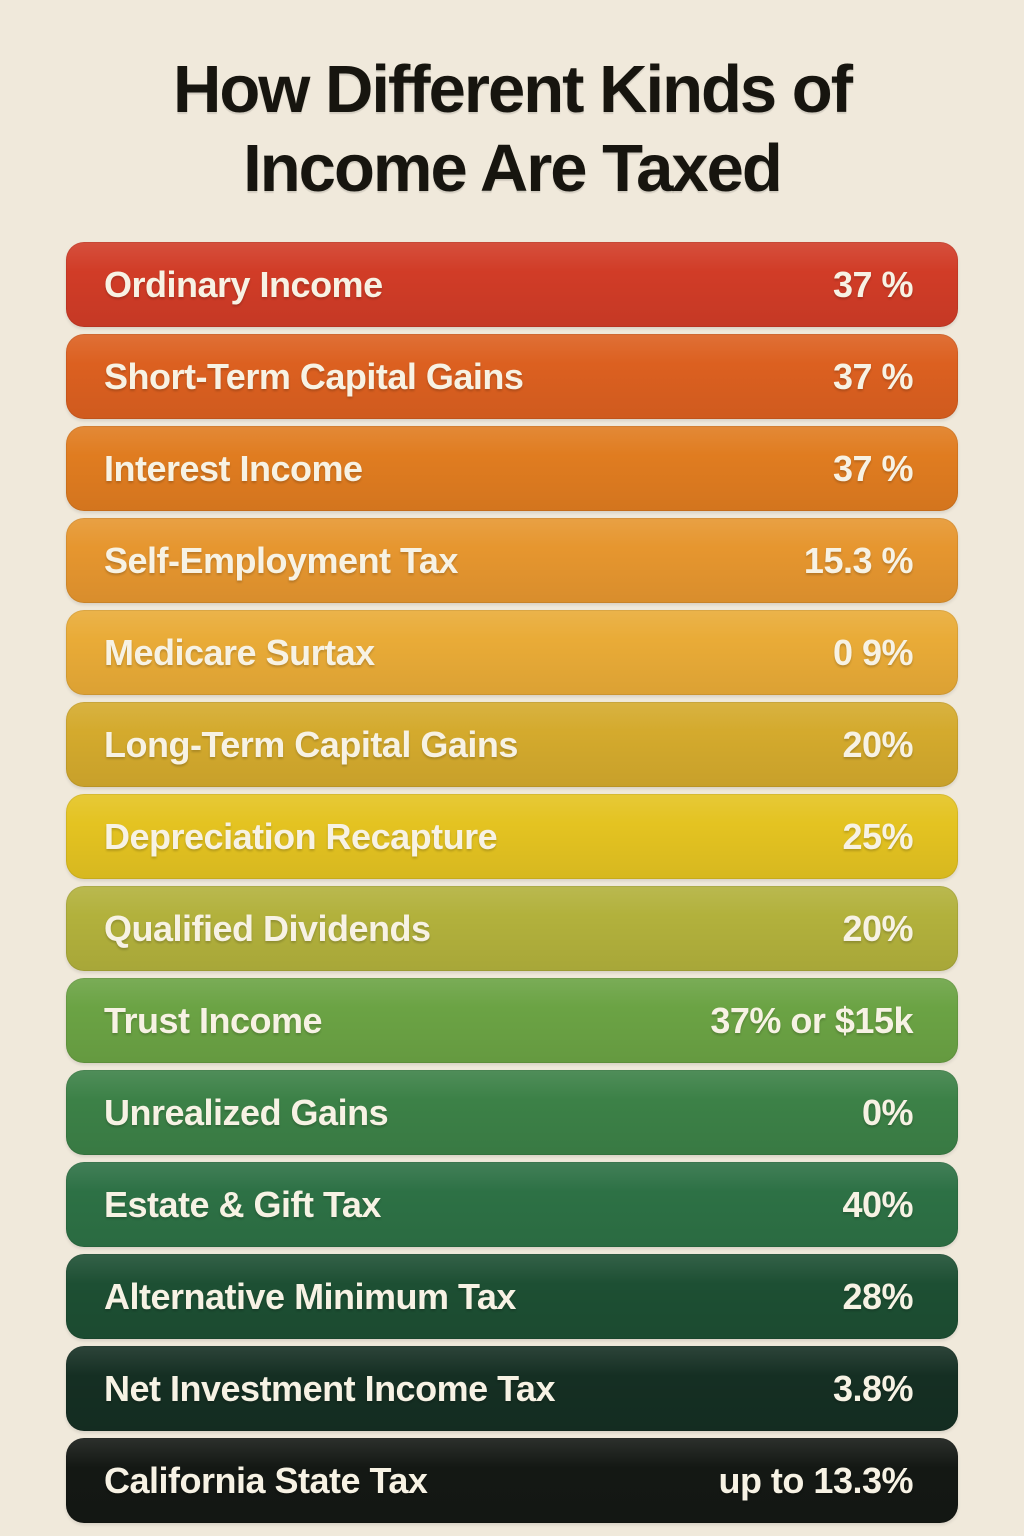  What do you see at coordinates (512, 1204) in the screenshot?
I see `tax-row: Estate & Gift Tax 40%` at bounding box center [512, 1204].